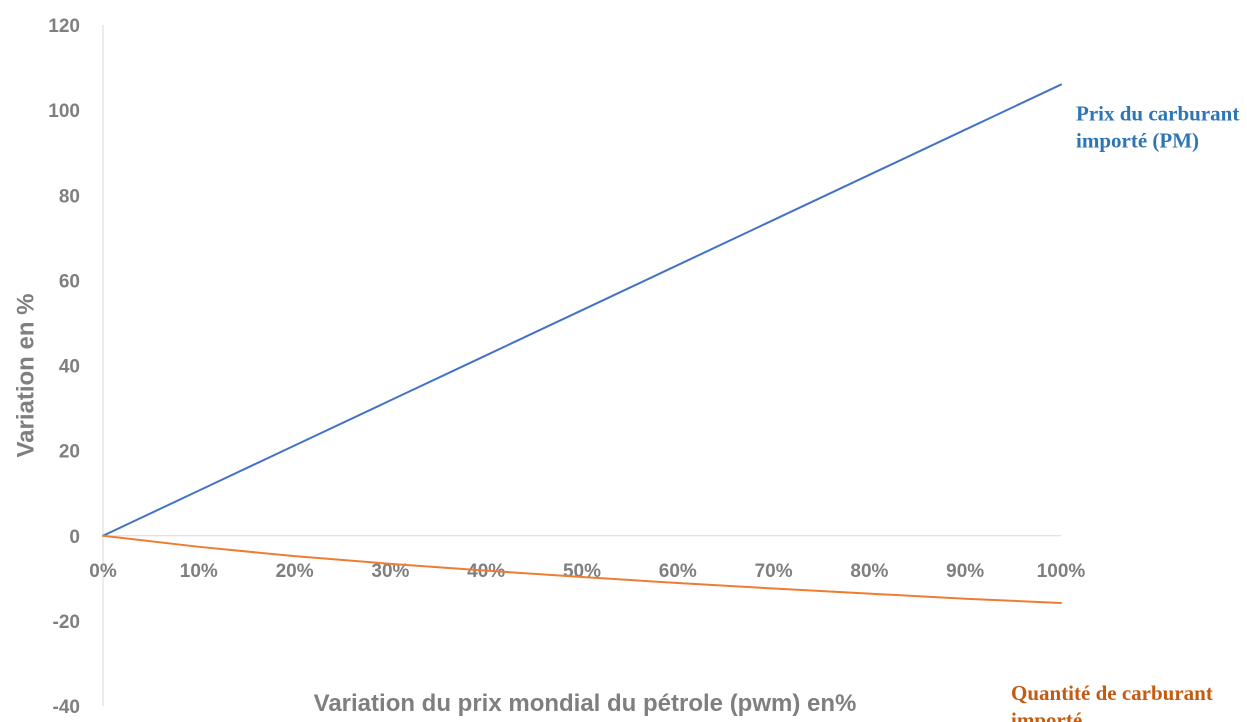 The height and width of the screenshot is (722, 1247). Describe the element at coordinates (69, 367) in the screenshot. I see `y-tick-label: 40` at that location.